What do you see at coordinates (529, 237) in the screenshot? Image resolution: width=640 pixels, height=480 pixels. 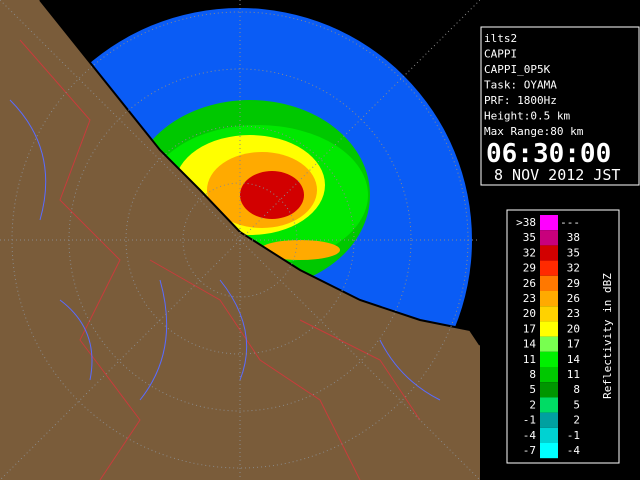 I see `legend-low: 35` at bounding box center [529, 237].